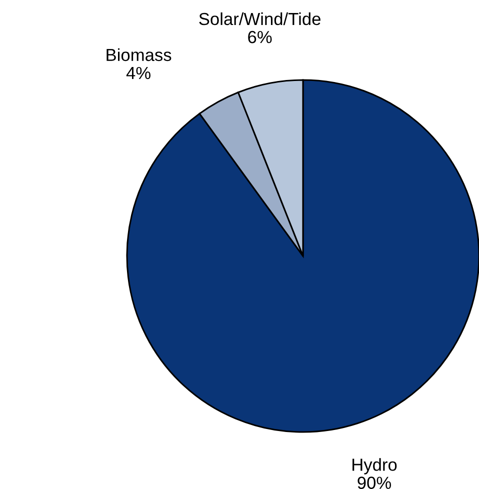 This screenshot has width=479, height=489. What do you see at coordinates (139, 55) in the screenshot?
I see `slice-label: Biomass` at bounding box center [139, 55].